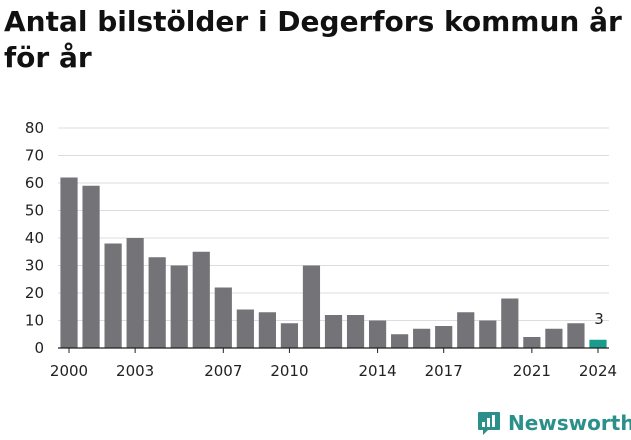 This screenshot has width=631, height=440. I want to click on bar-2024, so click(598, 343).